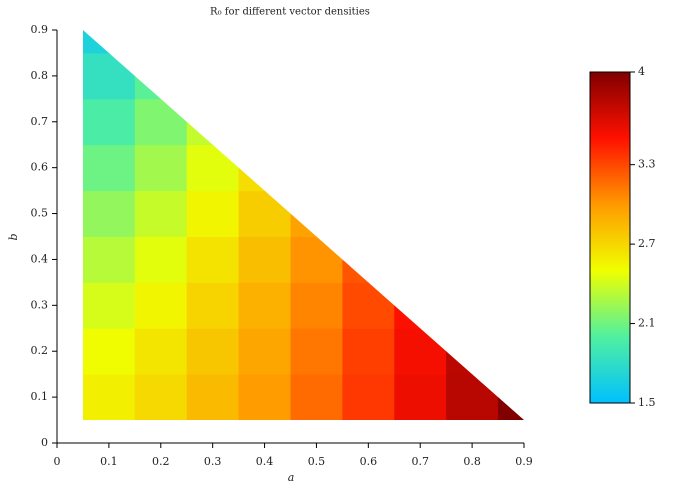 The image size is (679, 487). Describe the element at coordinates (290, 12) in the screenshot. I see `chart-title: R₀ for different vector densities` at that location.